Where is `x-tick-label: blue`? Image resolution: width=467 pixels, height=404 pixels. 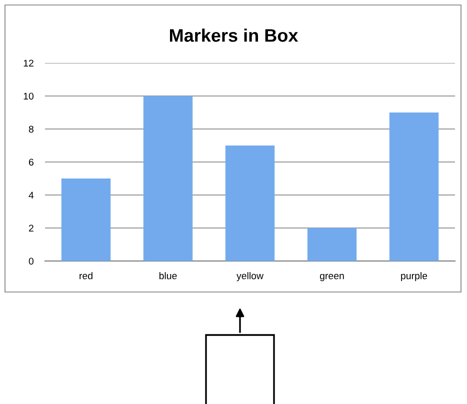 x-tick-label: blue is located at coordinates (168, 276).